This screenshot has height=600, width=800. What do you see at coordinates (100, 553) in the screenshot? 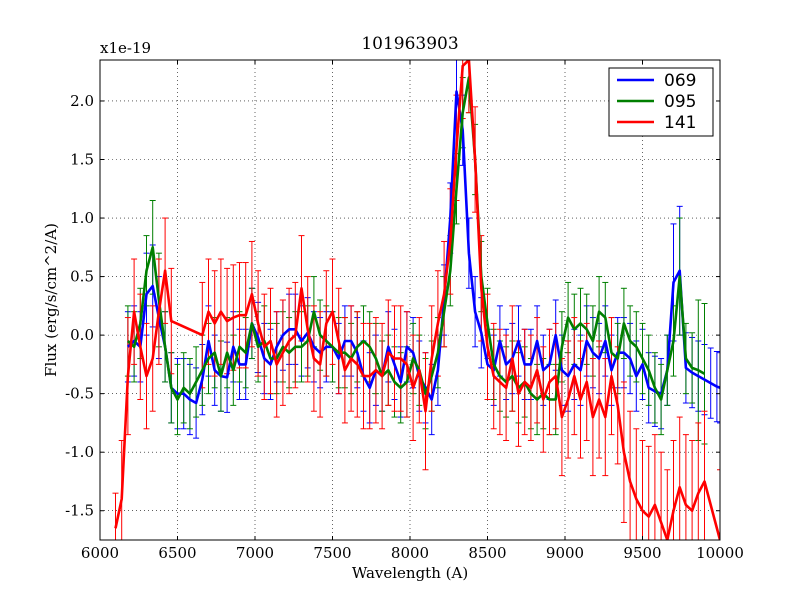
I see `x-tick-label: 6000` at bounding box center [100, 553].